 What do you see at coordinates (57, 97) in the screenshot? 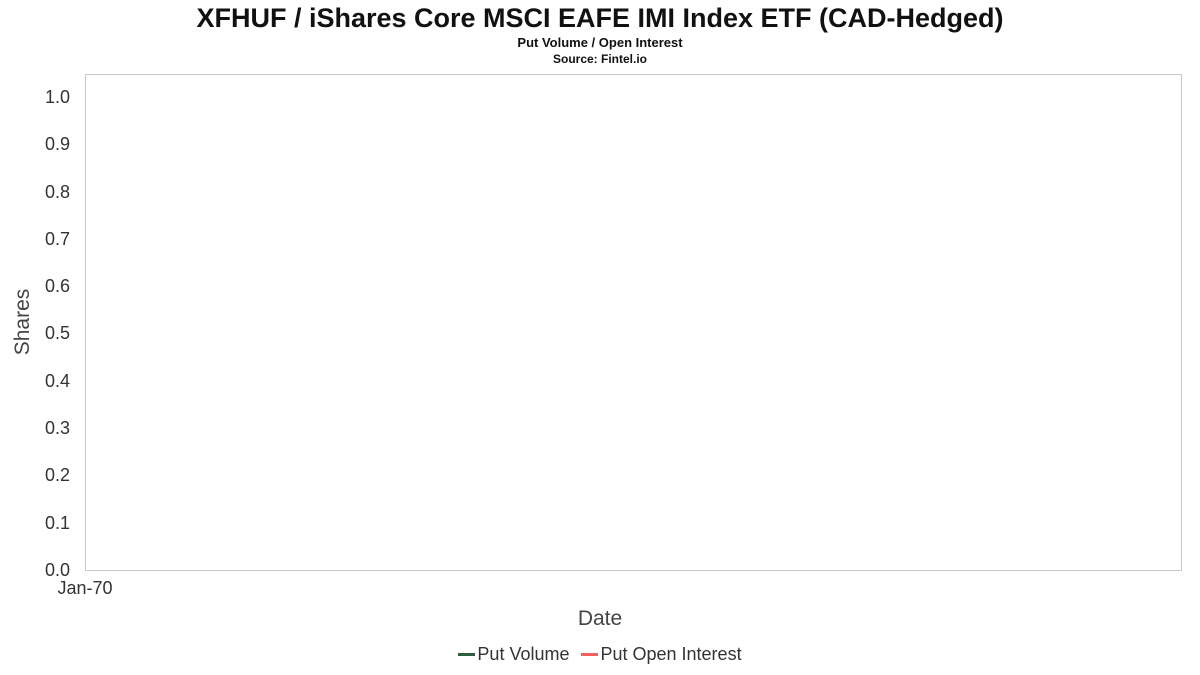
I see `y-tick-label: 1.0` at bounding box center [57, 97].